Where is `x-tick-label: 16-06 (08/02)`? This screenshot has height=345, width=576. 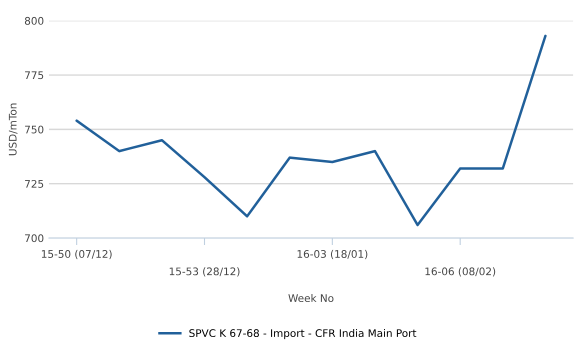
x-tick-label: 16-06 (08/02) is located at coordinates (460, 272).